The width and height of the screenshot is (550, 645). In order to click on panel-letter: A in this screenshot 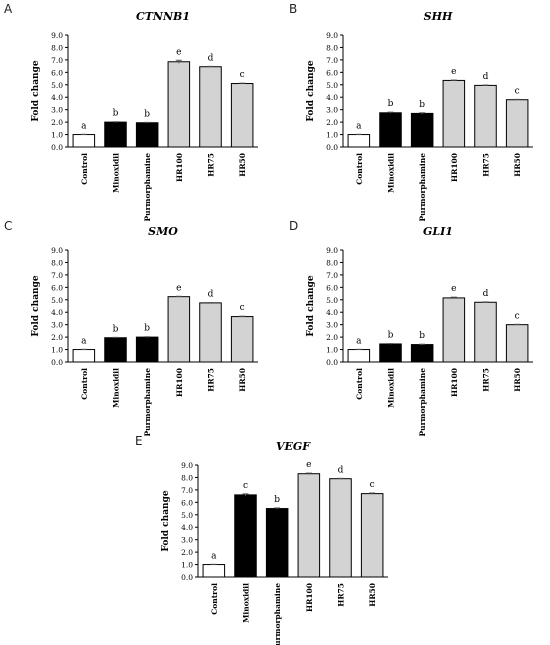, I will do `click(8, 9)`.